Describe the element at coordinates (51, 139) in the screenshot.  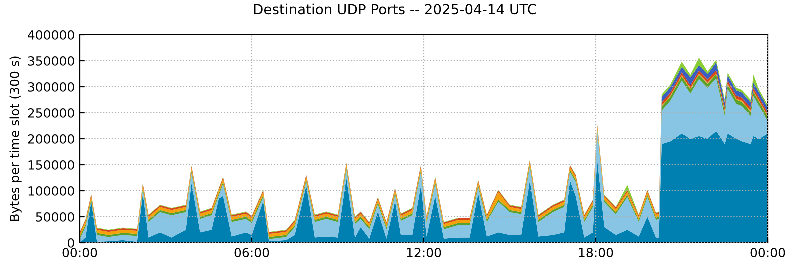
I see `y-tick-label: 200000` at that location.